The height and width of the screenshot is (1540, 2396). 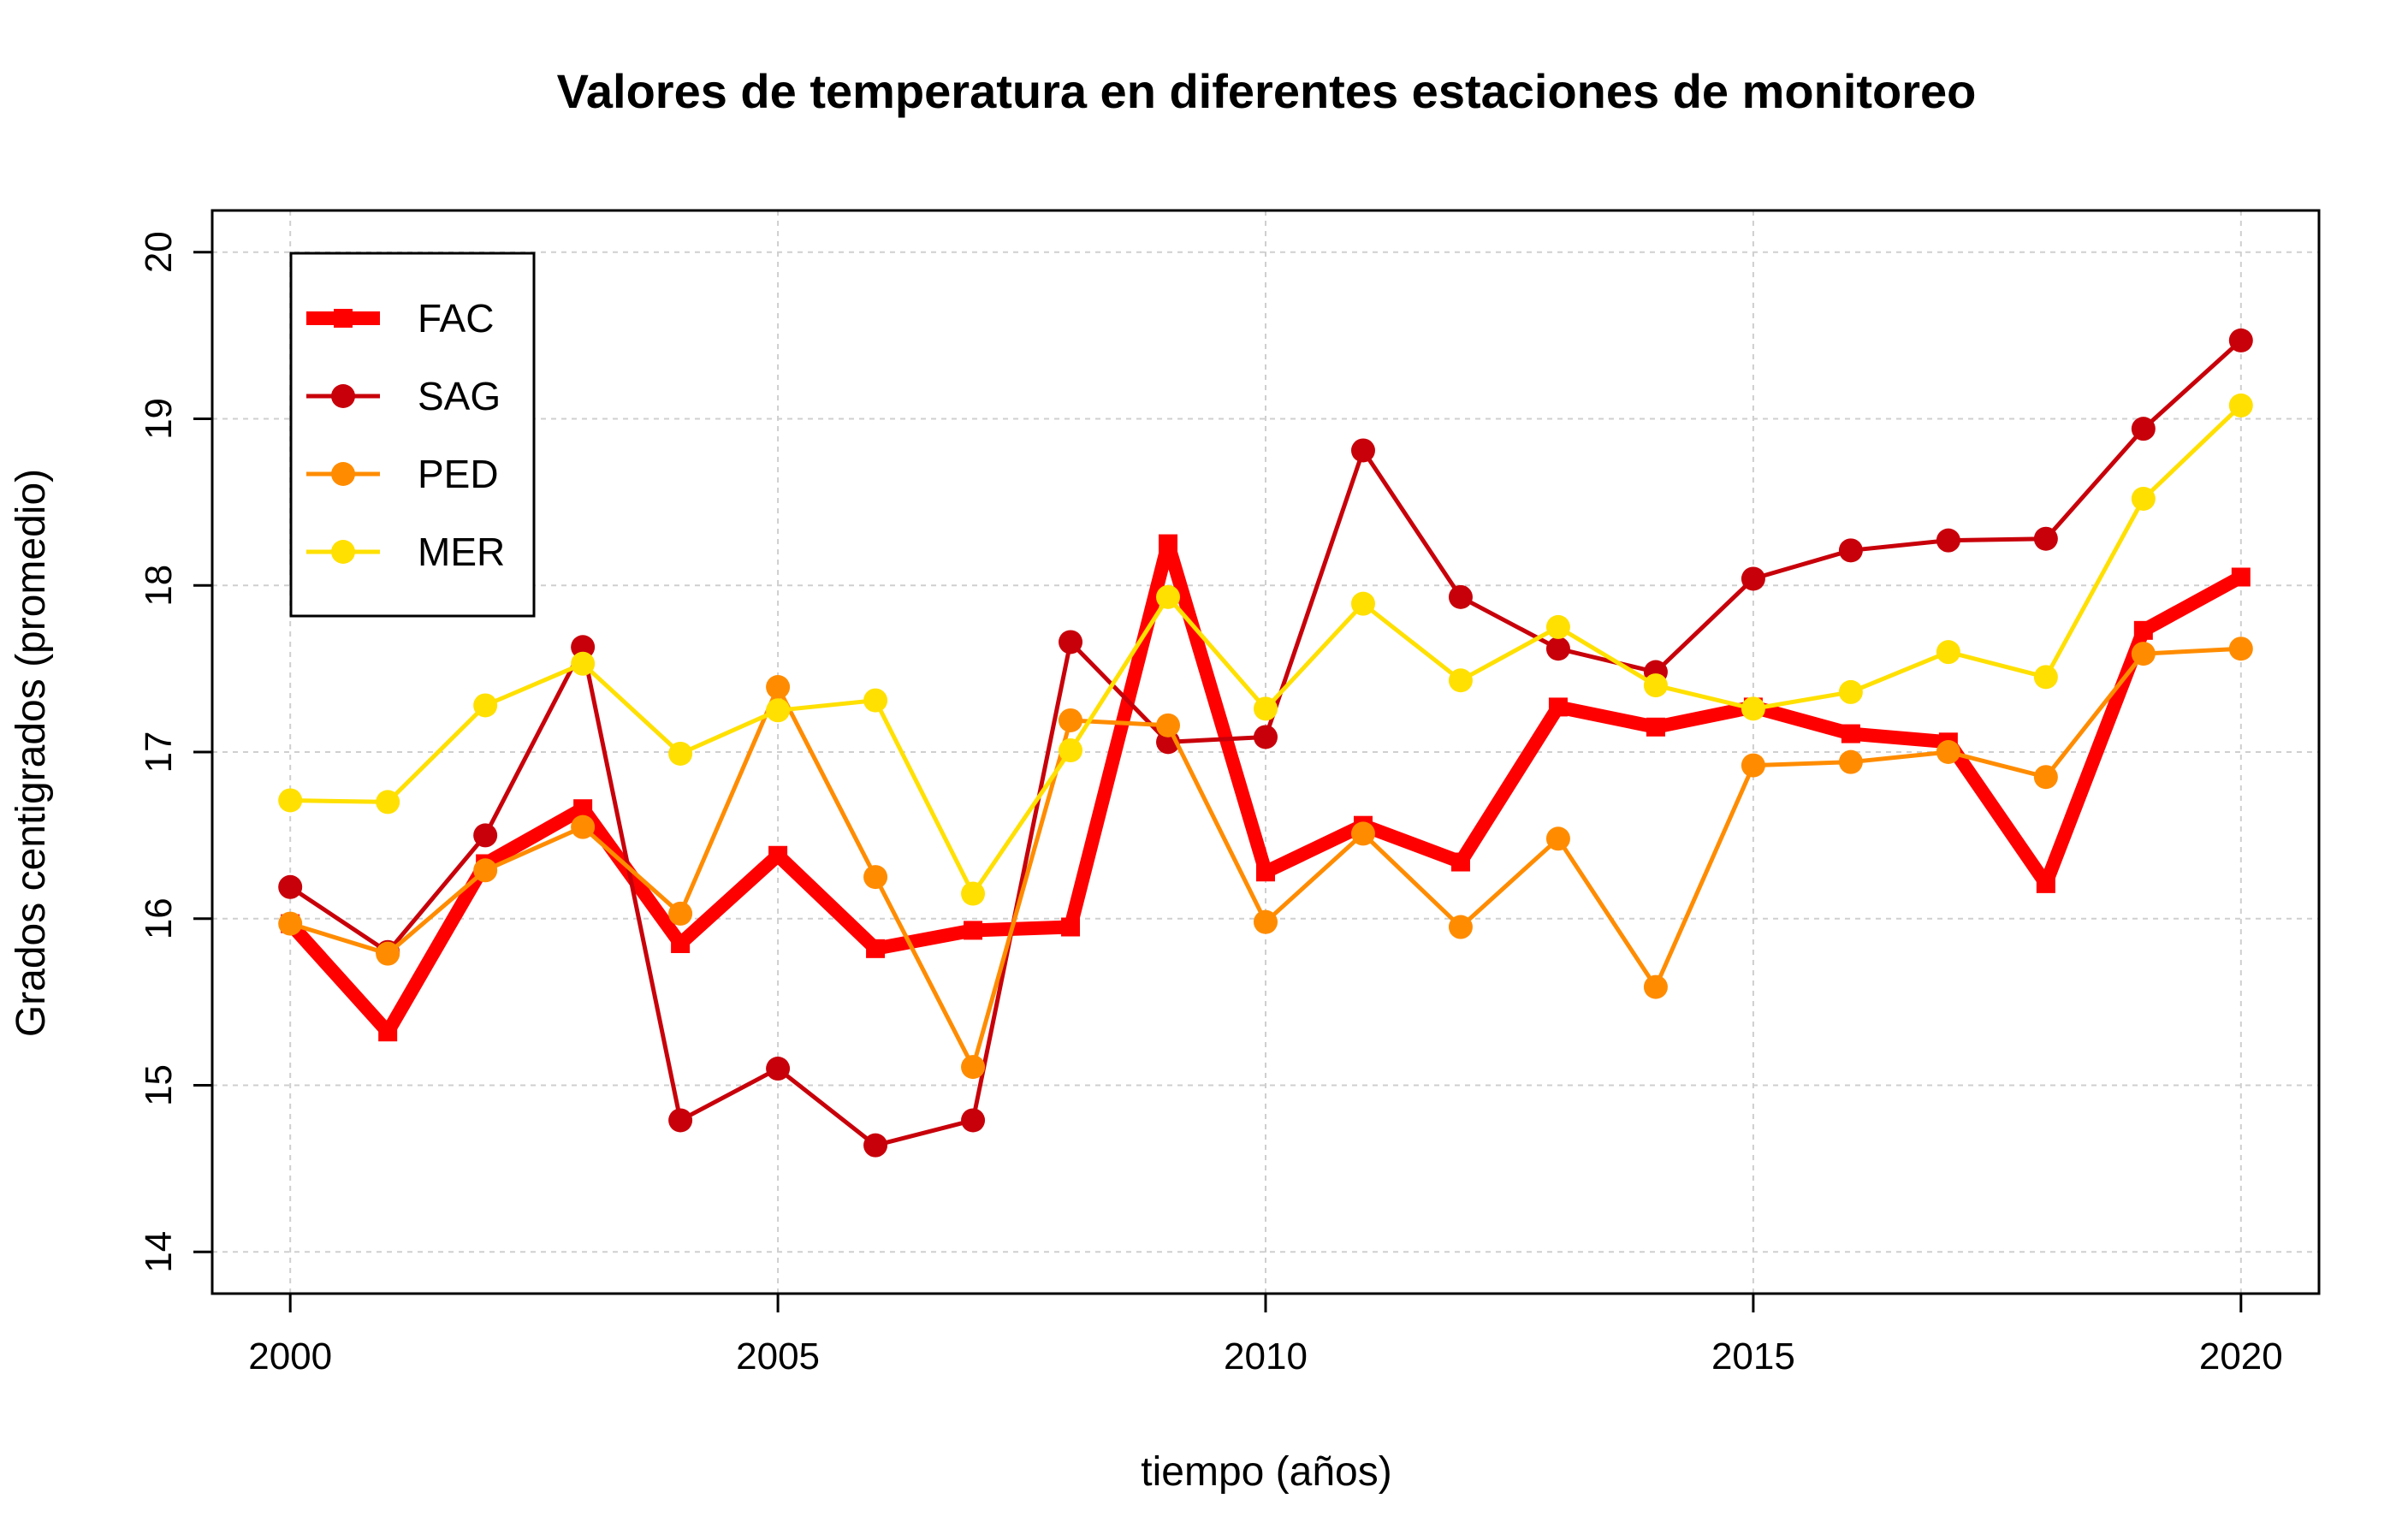 I want to click on data-point-ped-2007, so click(x=974, y=1067).